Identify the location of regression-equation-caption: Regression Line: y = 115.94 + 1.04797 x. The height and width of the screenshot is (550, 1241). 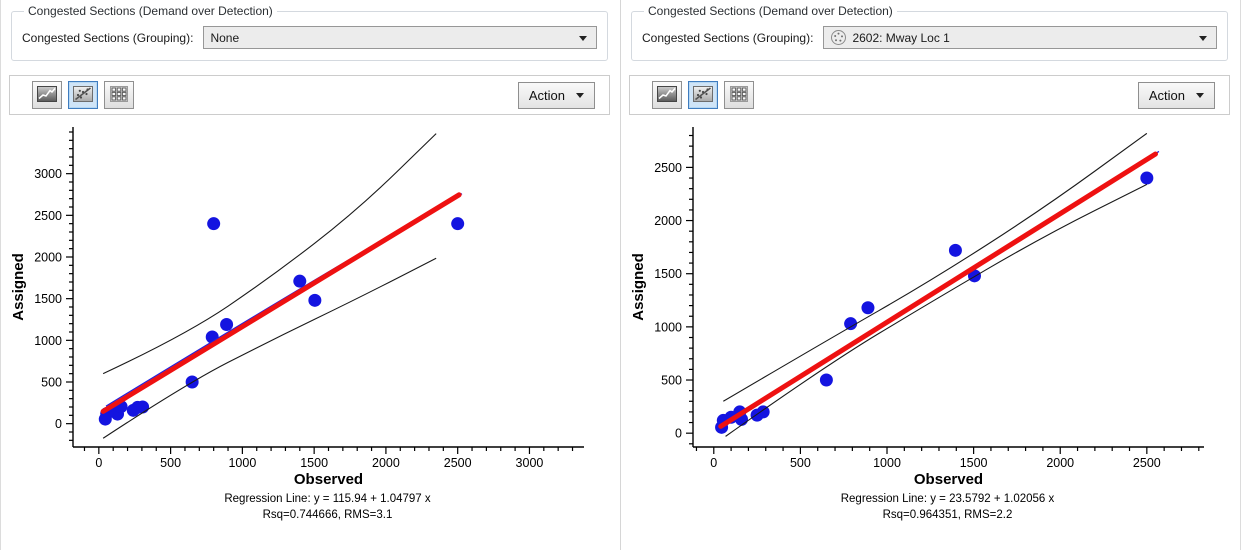
(327, 499).